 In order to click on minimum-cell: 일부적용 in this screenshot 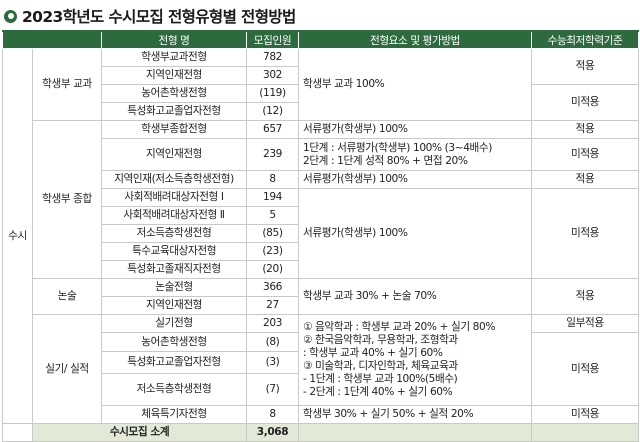, I will do `click(585, 323)`.